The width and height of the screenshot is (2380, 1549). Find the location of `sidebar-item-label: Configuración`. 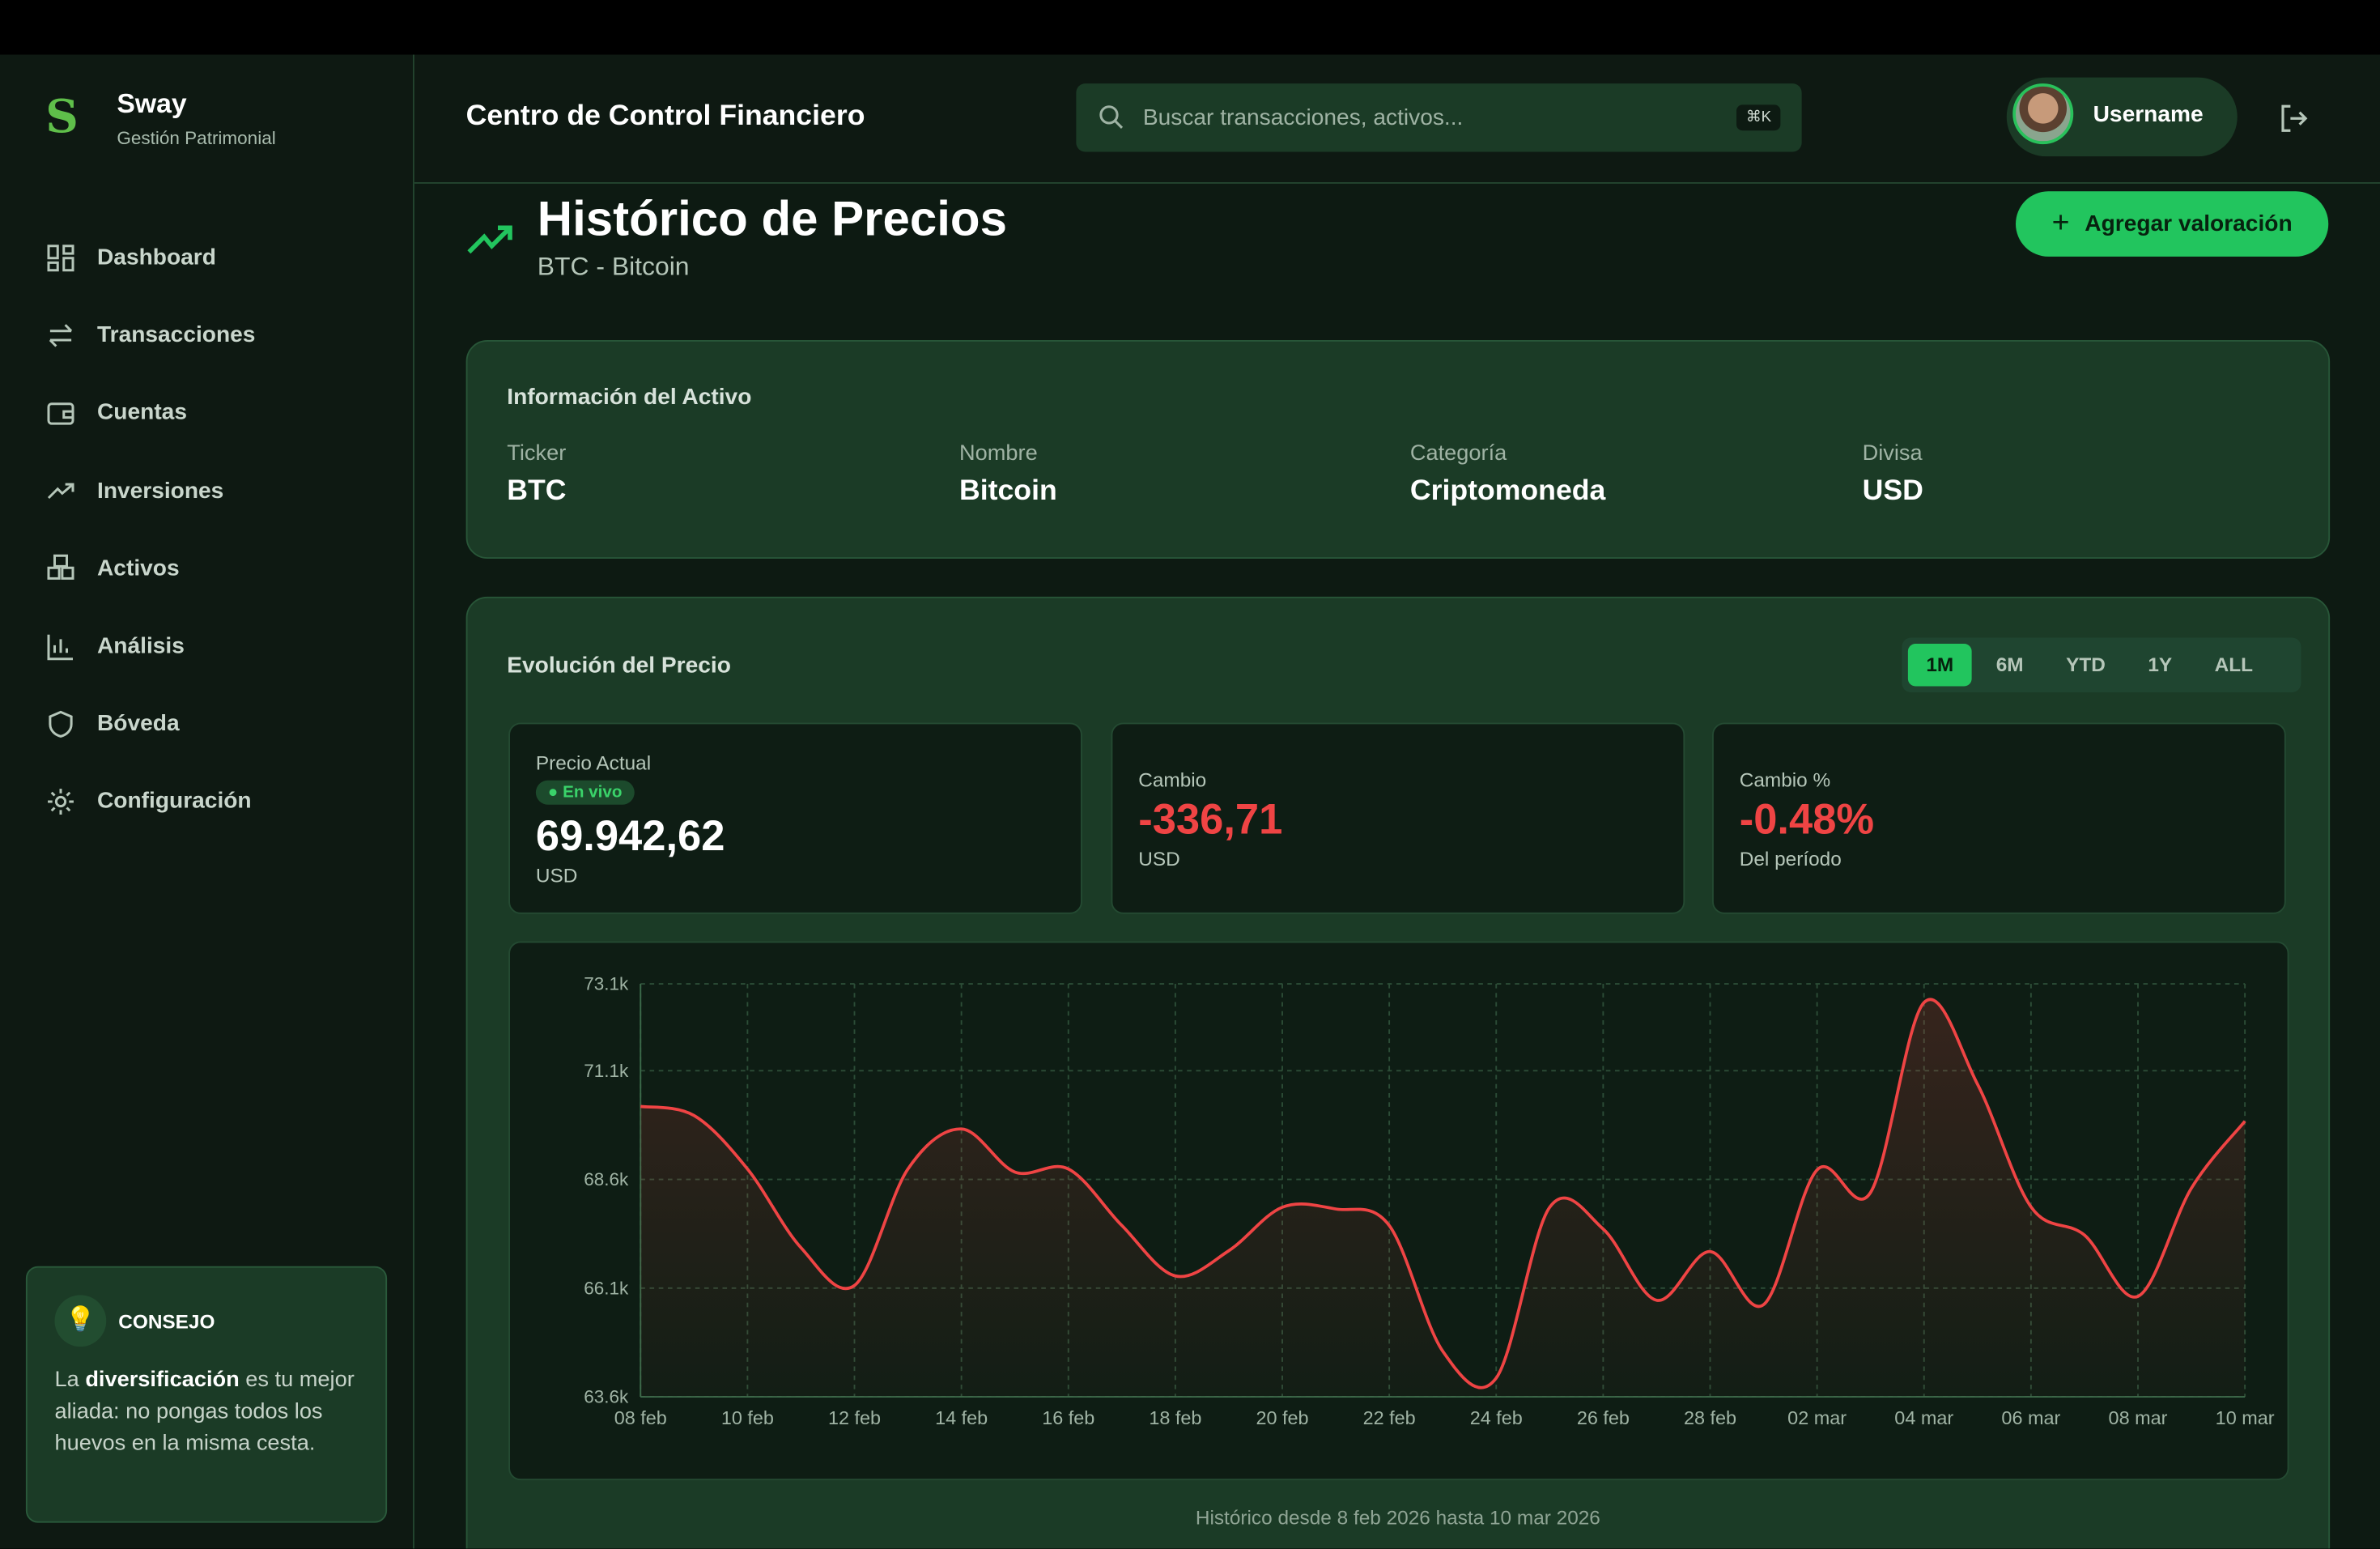

sidebar-item-label: Configuración is located at coordinates (174, 802).